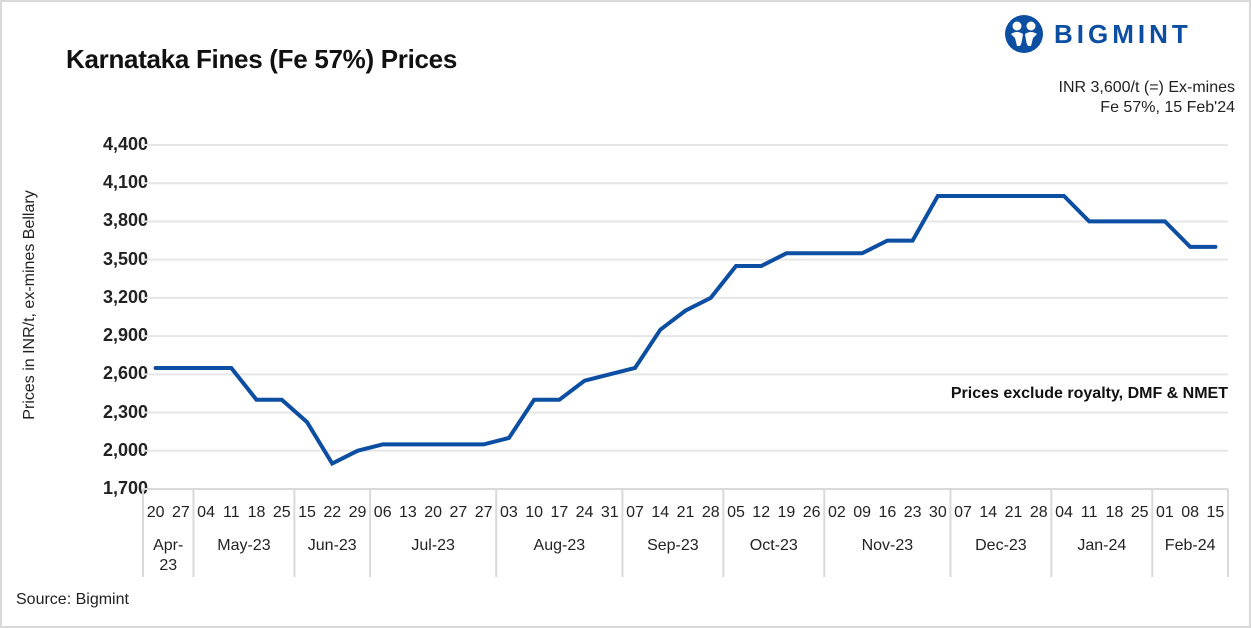 This screenshot has width=1251, height=628. What do you see at coordinates (125, 258) in the screenshot?
I see `y-tick-label: 3,500` at bounding box center [125, 258].